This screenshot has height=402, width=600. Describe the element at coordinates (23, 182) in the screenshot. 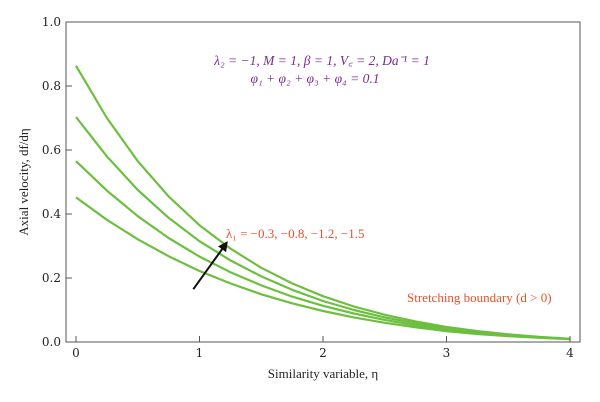

I see `y-axis-label: Axial velocity, df/dη` at that location.